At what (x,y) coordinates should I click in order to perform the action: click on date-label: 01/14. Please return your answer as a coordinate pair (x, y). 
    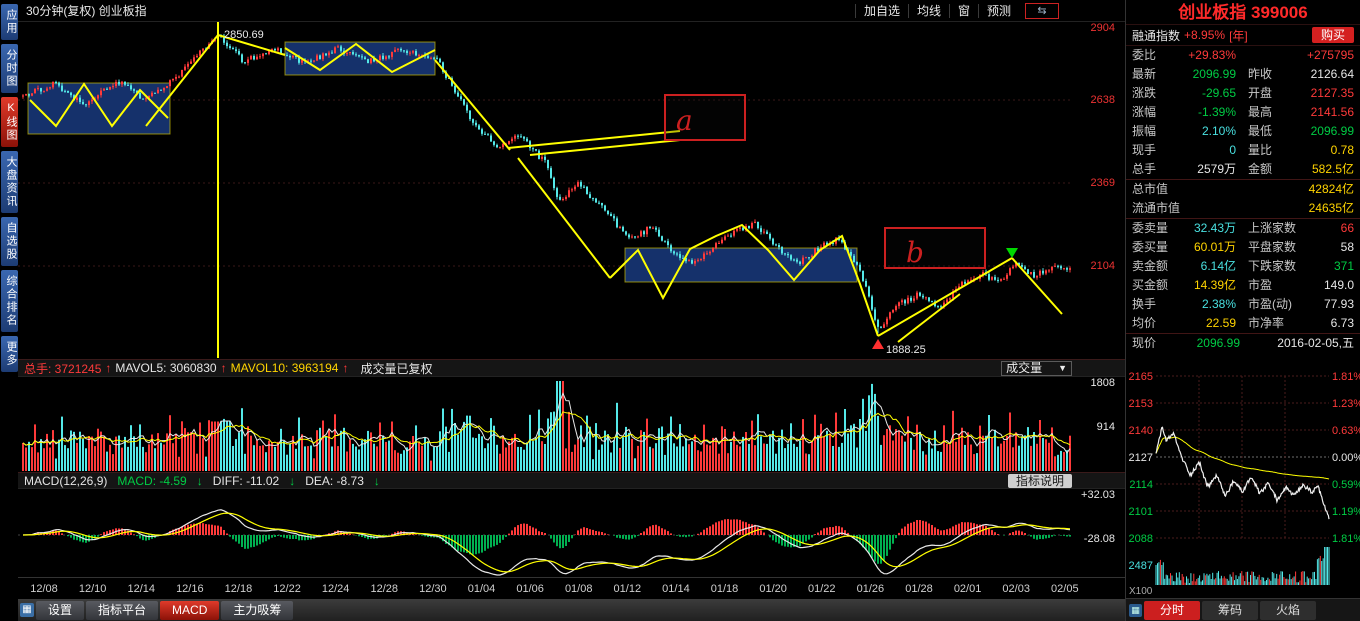
    Looking at the image, I should click on (676, 588).